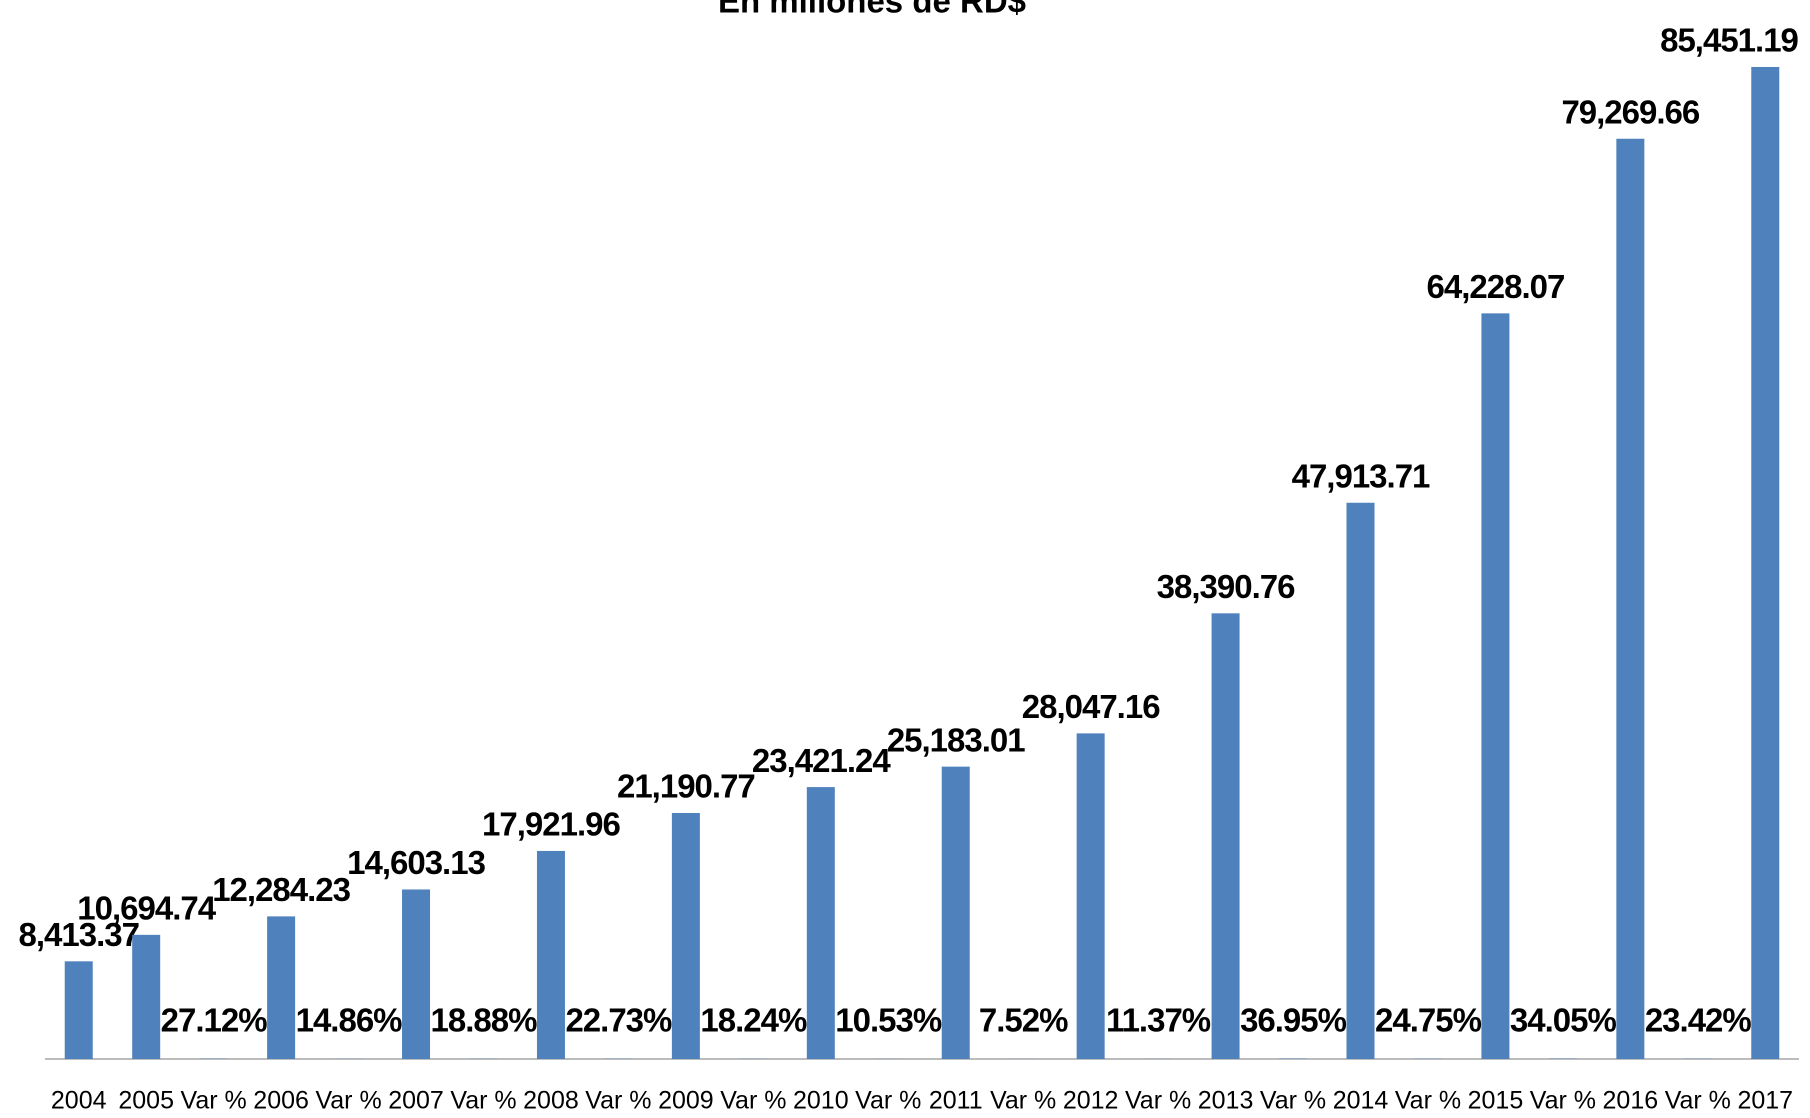 Image resolution: width=1810 pixels, height=1118 pixels. Describe the element at coordinates (618, 1020) in the screenshot. I see `pct-label: 22.73%` at that location.